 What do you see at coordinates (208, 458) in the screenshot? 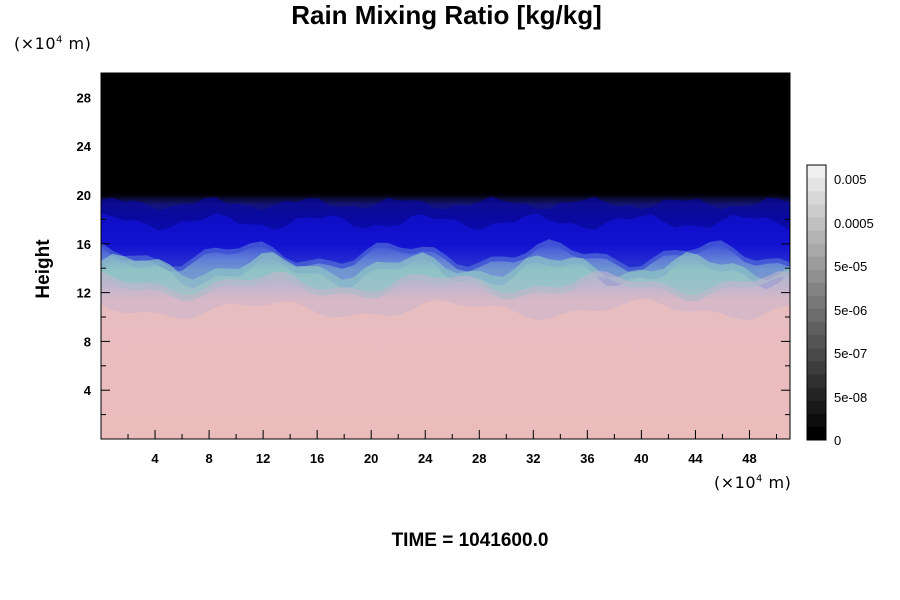
I see `x-tick-label: 8` at bounding box center [208, 458].